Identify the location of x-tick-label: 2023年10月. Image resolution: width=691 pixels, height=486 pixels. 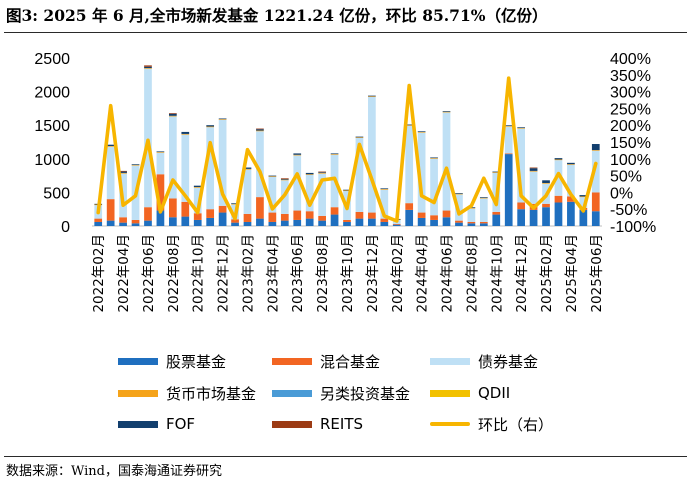
(348, 273).